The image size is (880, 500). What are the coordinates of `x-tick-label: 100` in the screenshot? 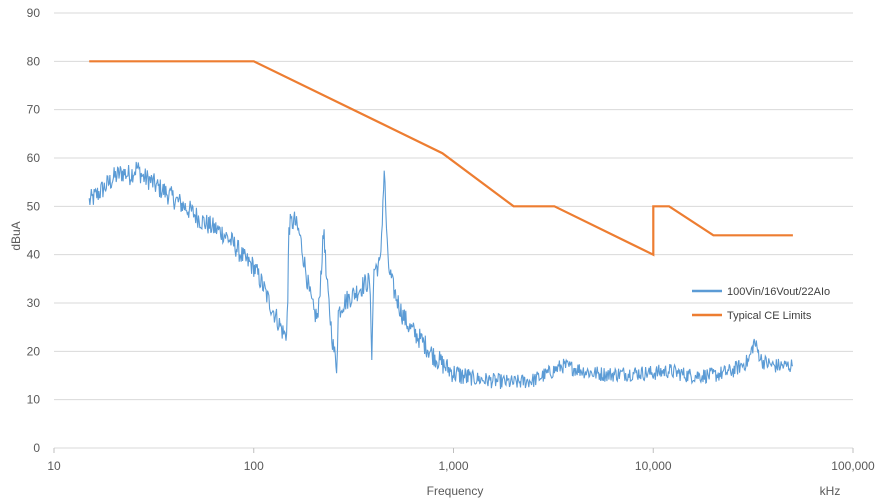 It's located at (254, 466).